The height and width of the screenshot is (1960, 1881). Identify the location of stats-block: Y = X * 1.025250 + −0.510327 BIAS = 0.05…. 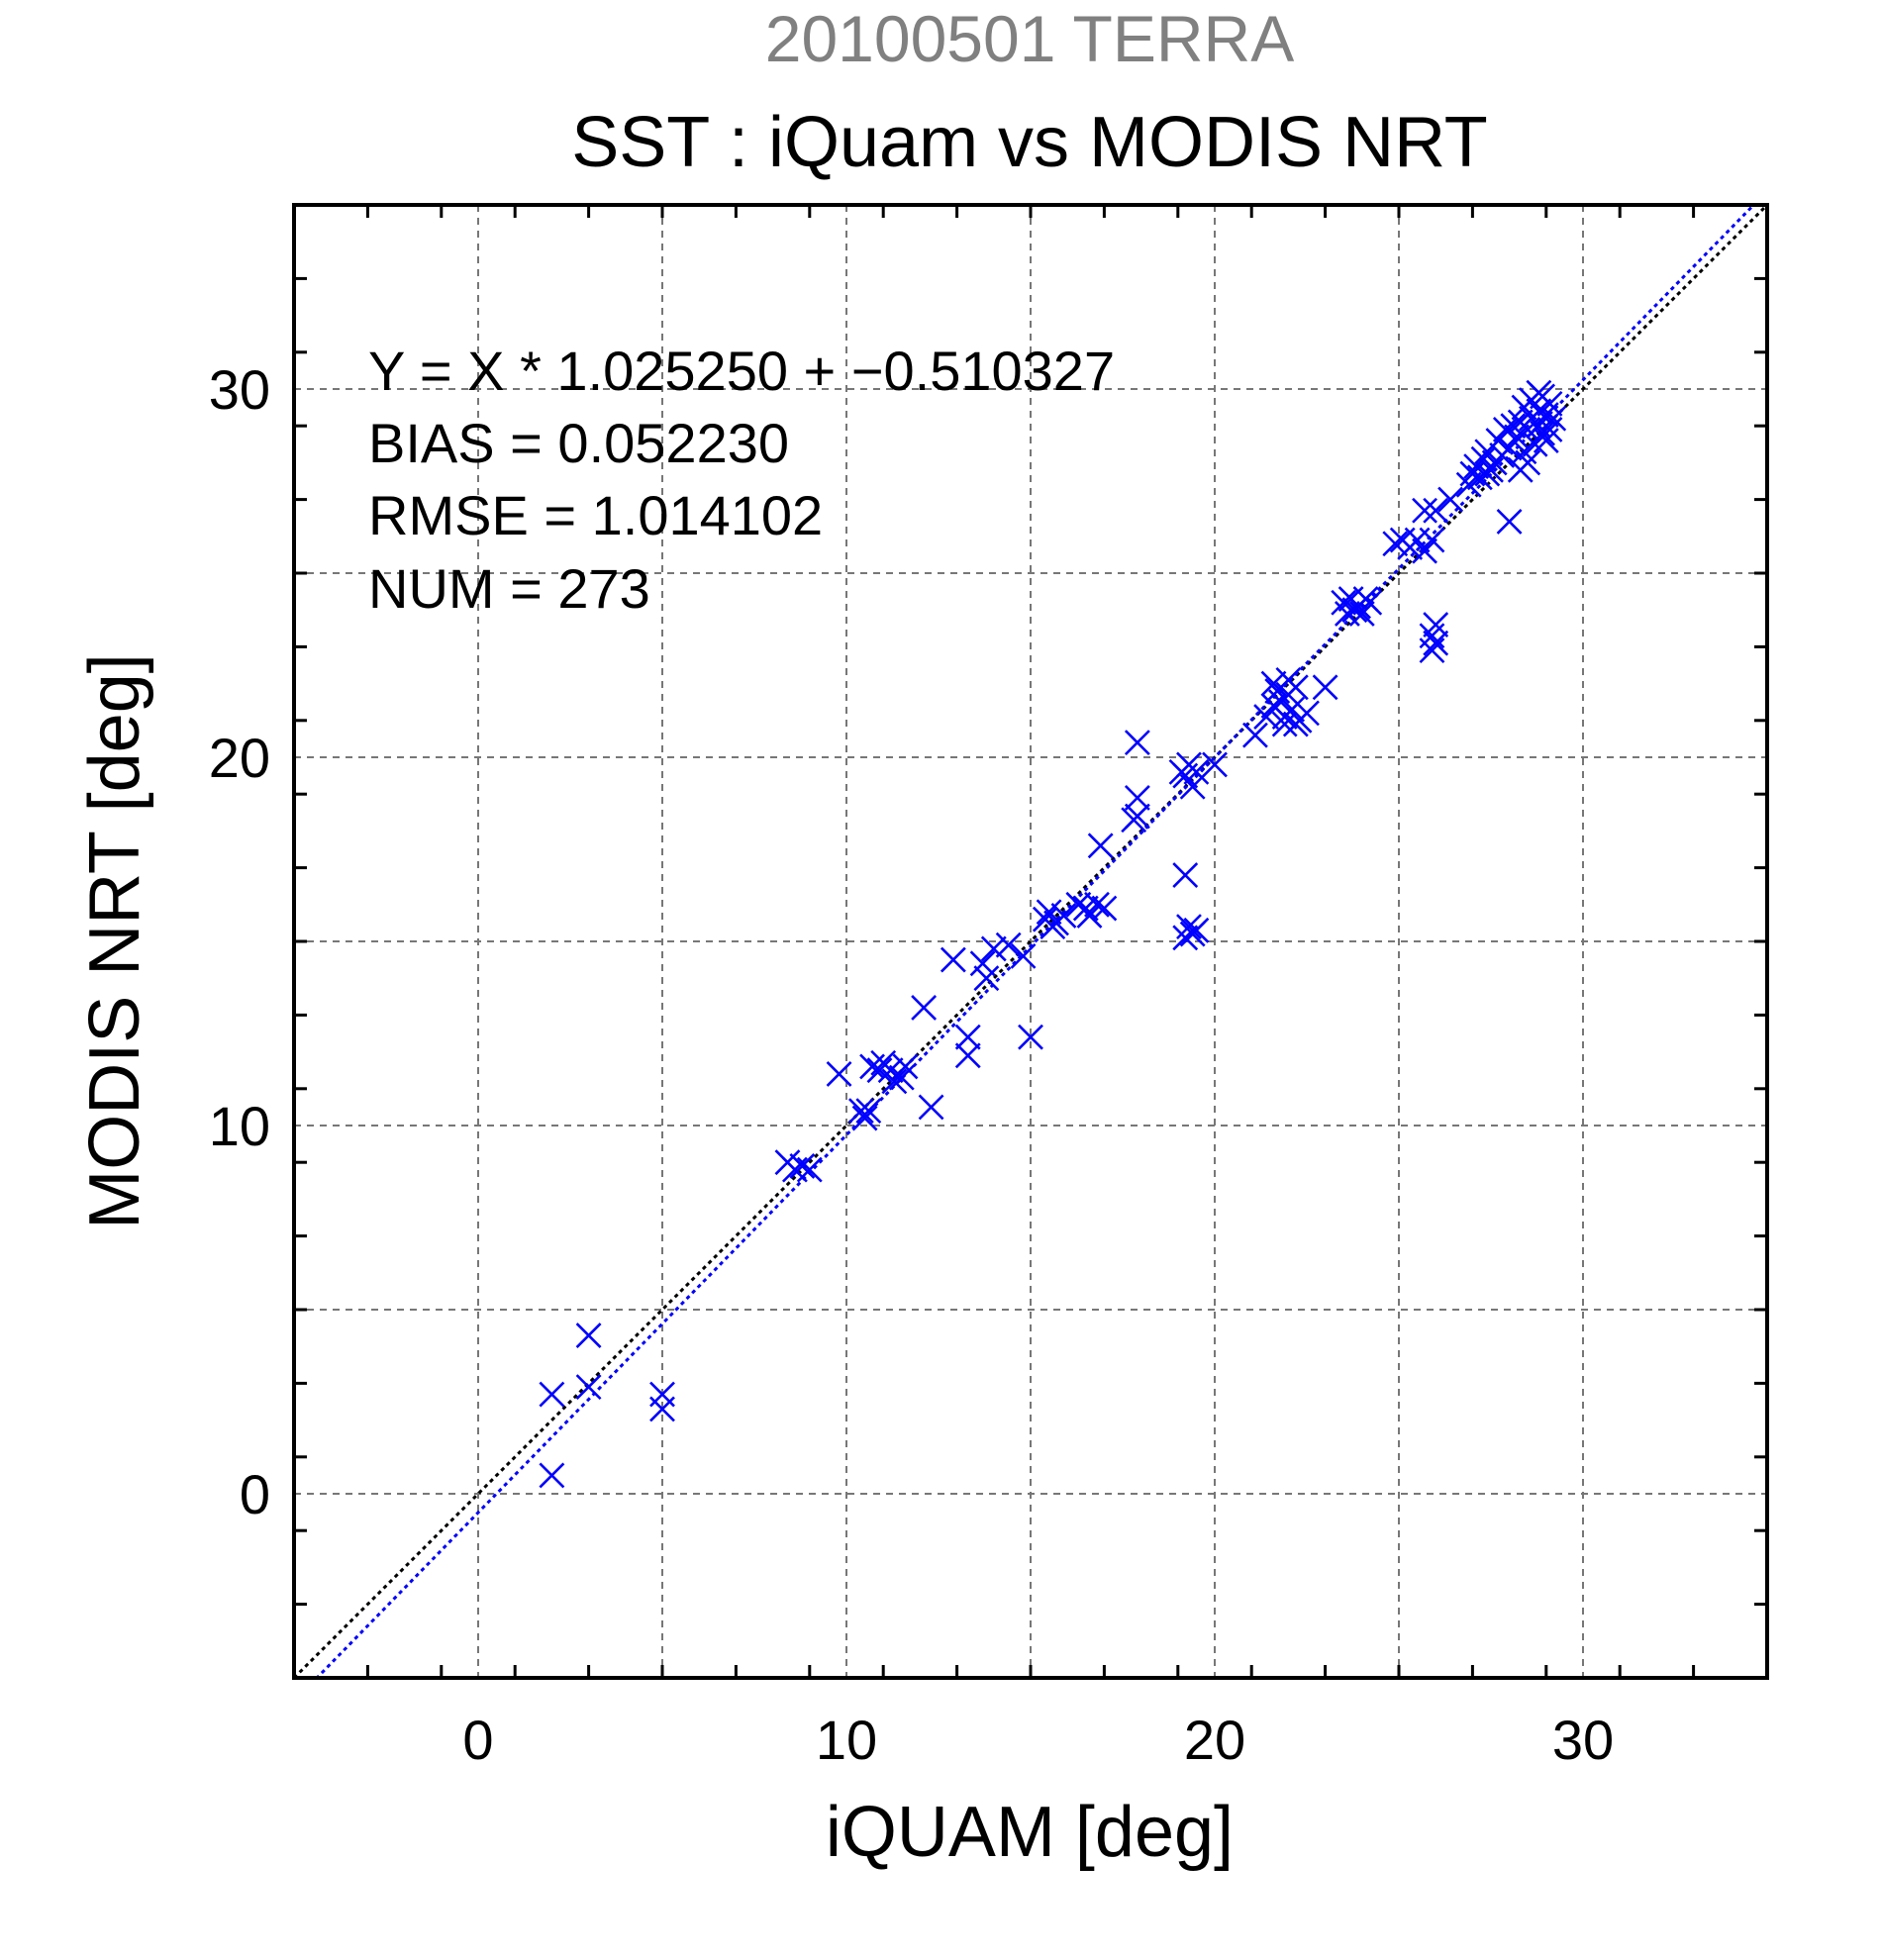
(742, 480).